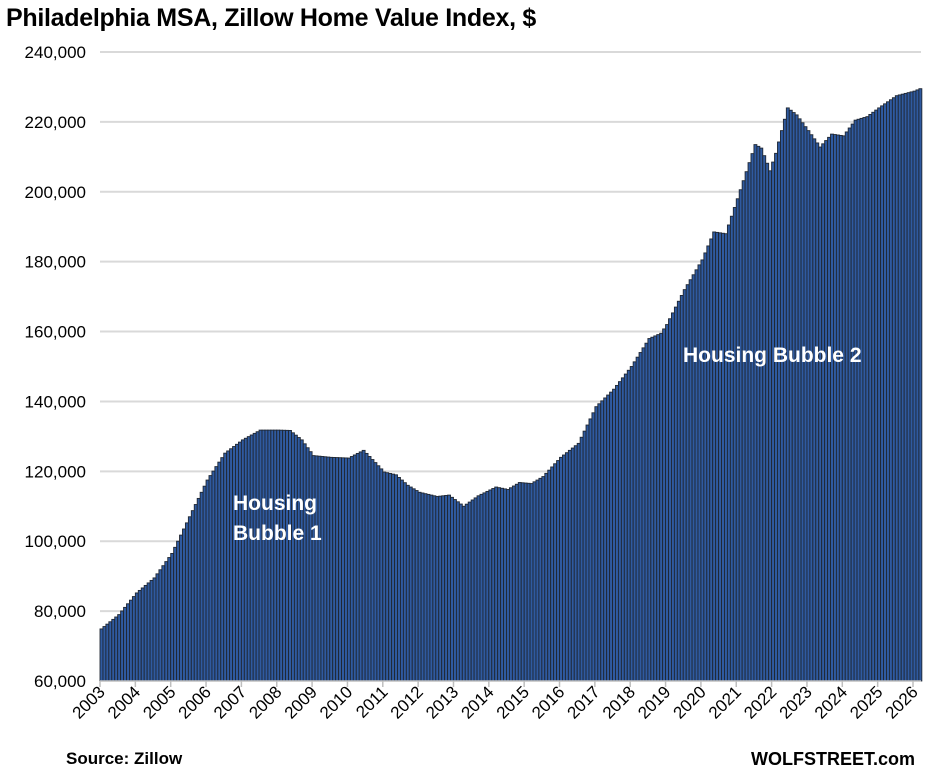  What do you see at coordinates (548, 702) in the screenshot?
I see `x-tick-label: 2016` at bounding box center [548, 702].